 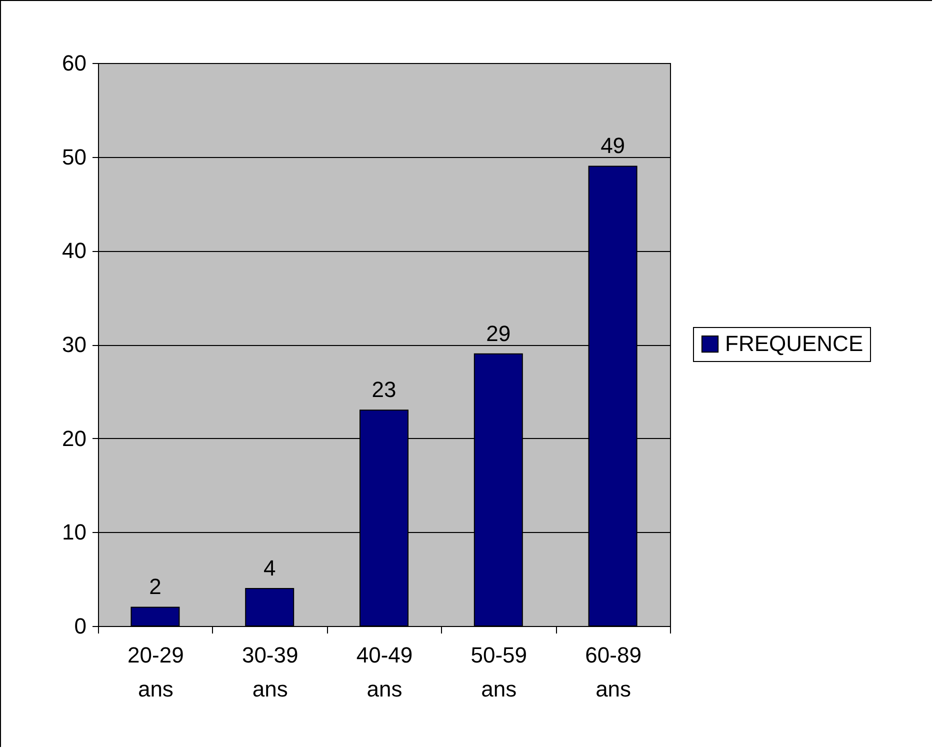 What do you see at coordinates (155, 587) in the screenshot?
I see `data-label: 2` at bounding box center [155, 587].